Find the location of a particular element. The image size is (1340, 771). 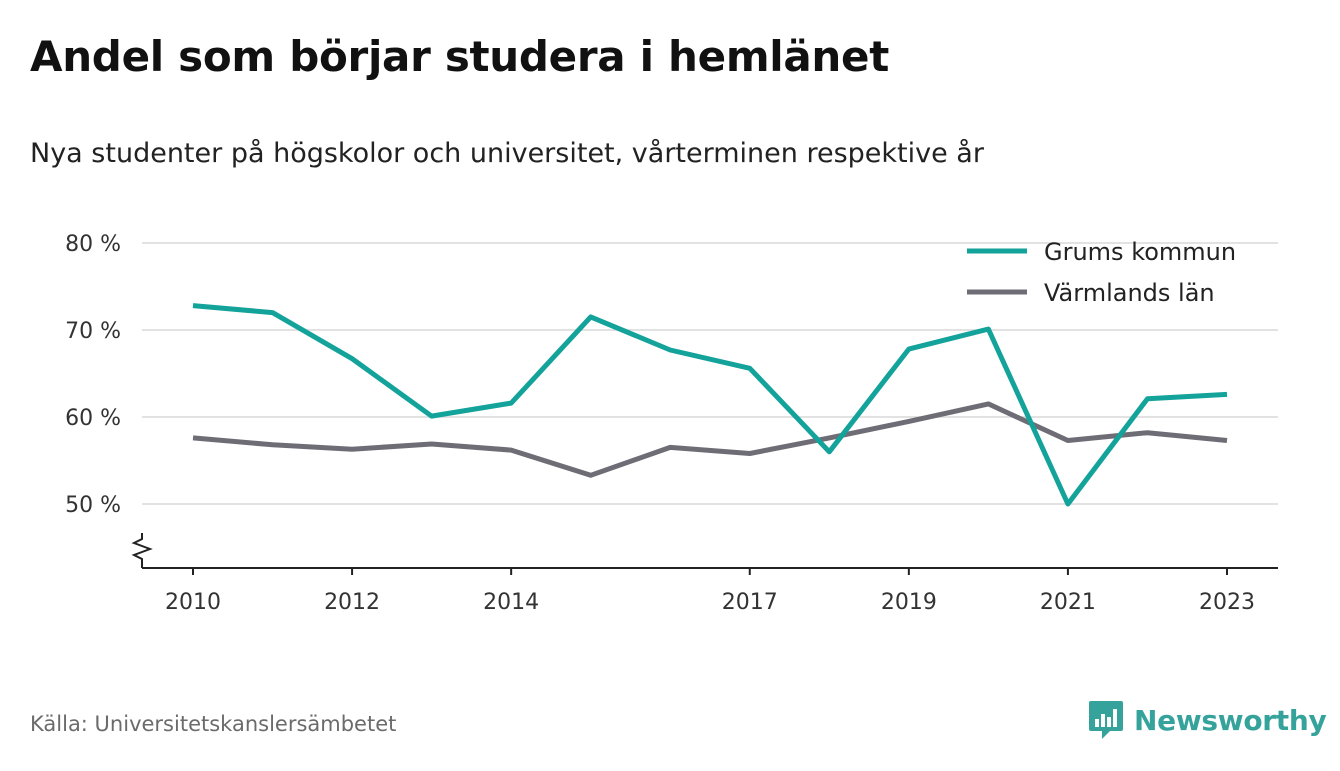

legend-label: Grums kommun is located at coordinates (1140, 252).